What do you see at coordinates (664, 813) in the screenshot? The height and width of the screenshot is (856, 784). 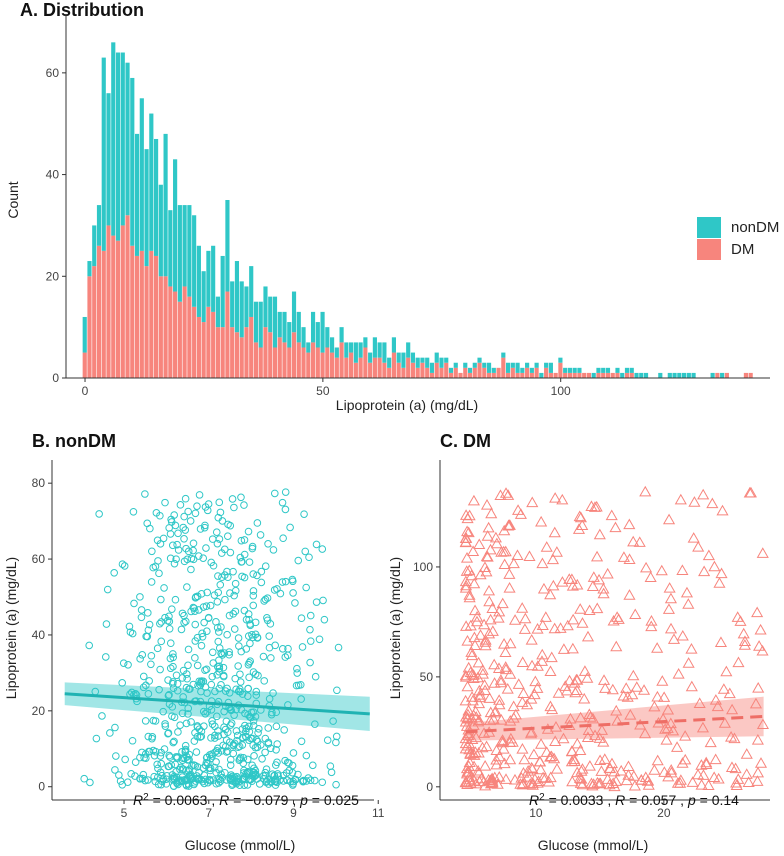 I see `x-tick-label: 20` at bounding box center [664, 813].